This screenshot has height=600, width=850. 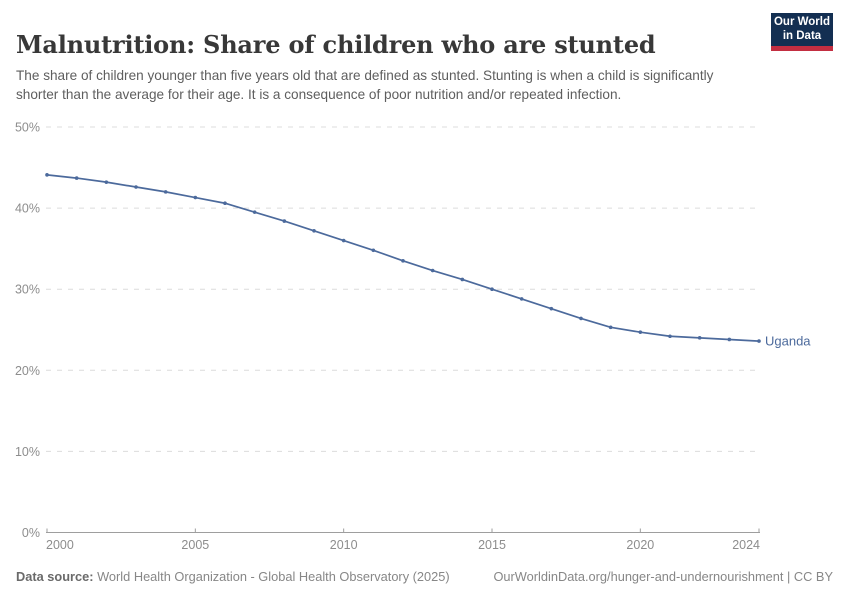 I want to click on x-tick-label: 2020, so click(x=640, y=545).